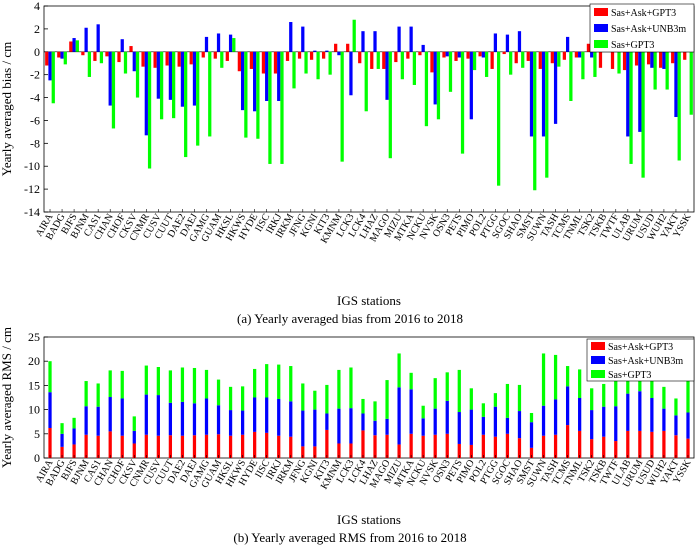 This screenshot has width=700, height=546. What do you see at coordinates (32, 212) in the screenshot?
I see `y-tick-label: -14` at bounding box center [32, 212].